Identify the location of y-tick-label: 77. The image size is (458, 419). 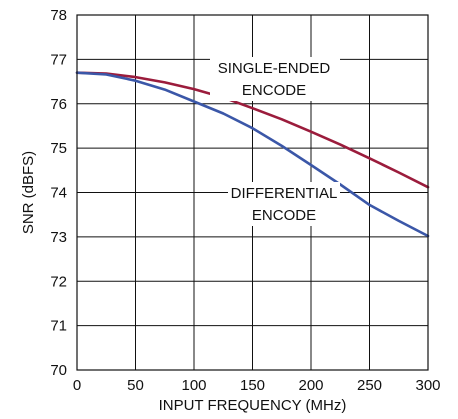
(58, 59).